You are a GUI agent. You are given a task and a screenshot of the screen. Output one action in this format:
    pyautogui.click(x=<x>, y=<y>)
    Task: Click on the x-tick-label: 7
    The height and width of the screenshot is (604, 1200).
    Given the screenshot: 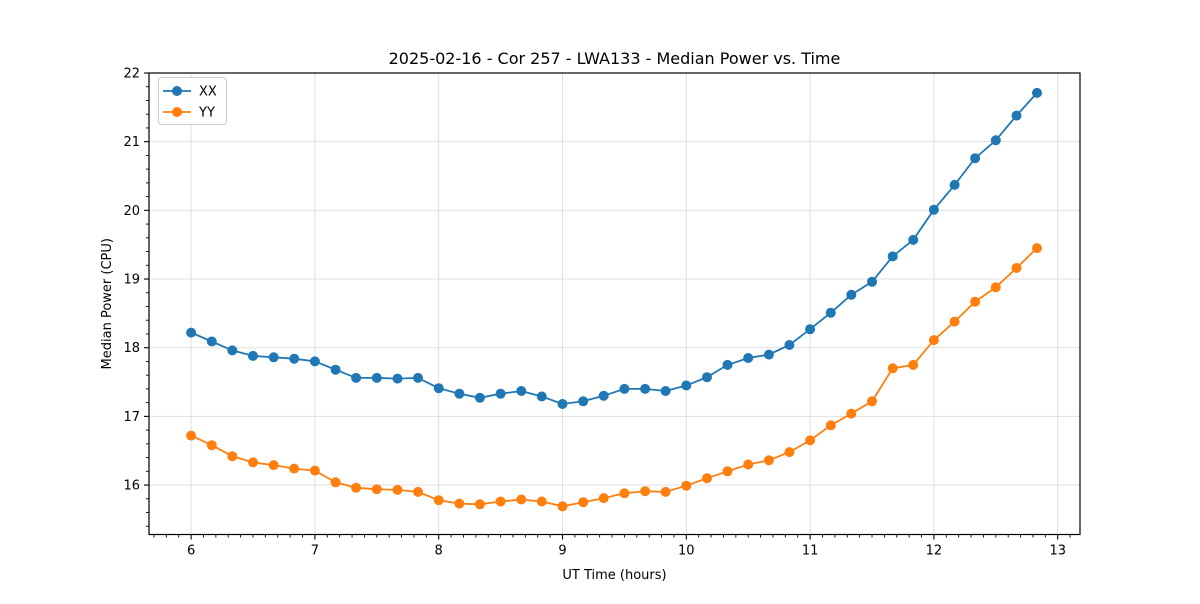 What is the action you would take?
    pyautogui.click(x=315, y=551)
    